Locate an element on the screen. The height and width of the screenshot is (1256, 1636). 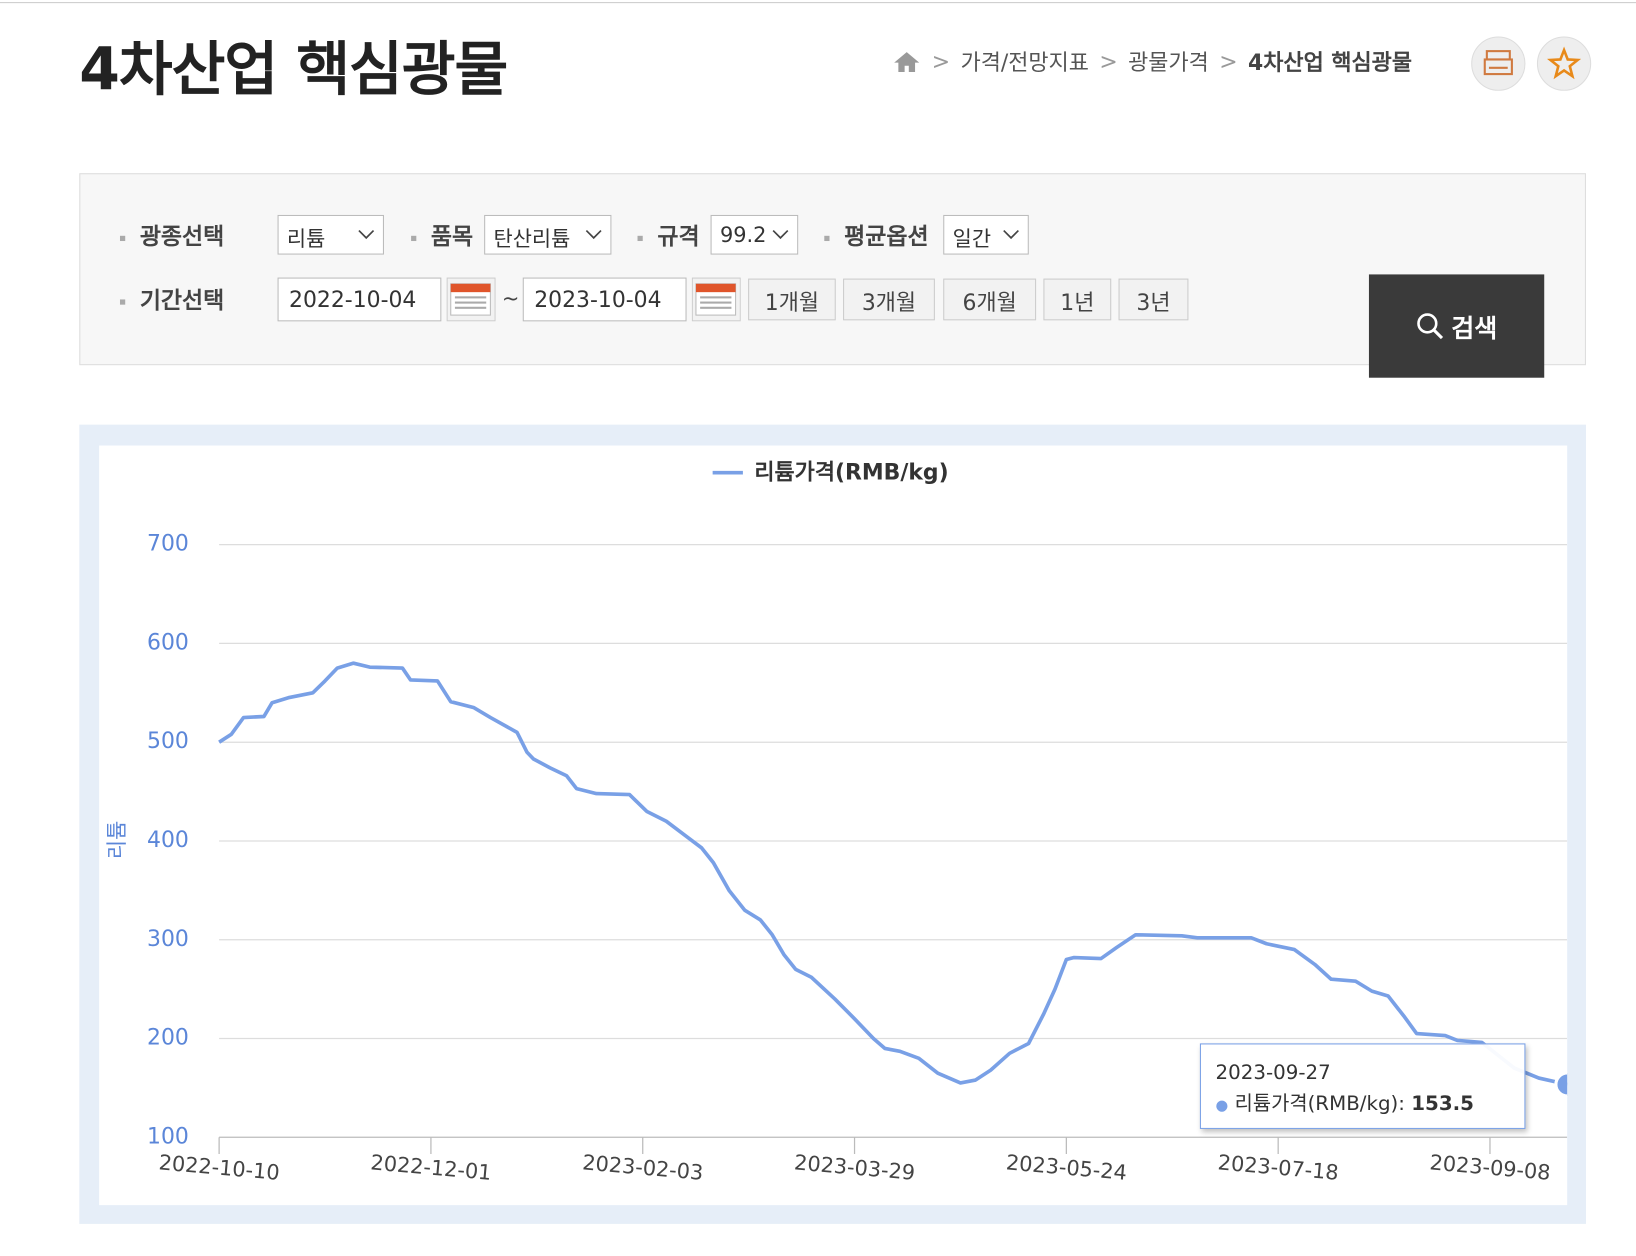
y-tick-label: 700 is located at coordinates (168, 544).